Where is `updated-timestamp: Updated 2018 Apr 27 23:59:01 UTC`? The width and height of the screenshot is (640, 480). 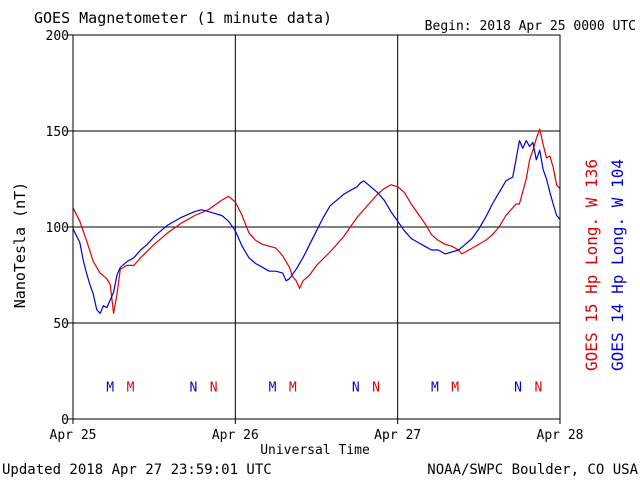
updated-timestamp: Updated 2018 Apr 27 23:59:01 UTC is located at coordinates (137, 470).